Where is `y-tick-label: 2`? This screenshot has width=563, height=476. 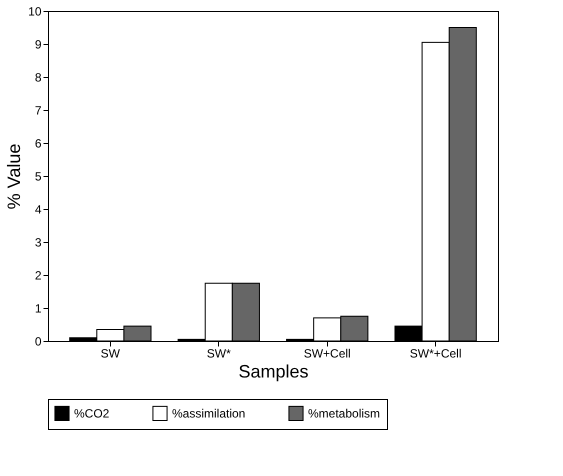 y-tick-label: 2 is located at coordinates (38, 275).